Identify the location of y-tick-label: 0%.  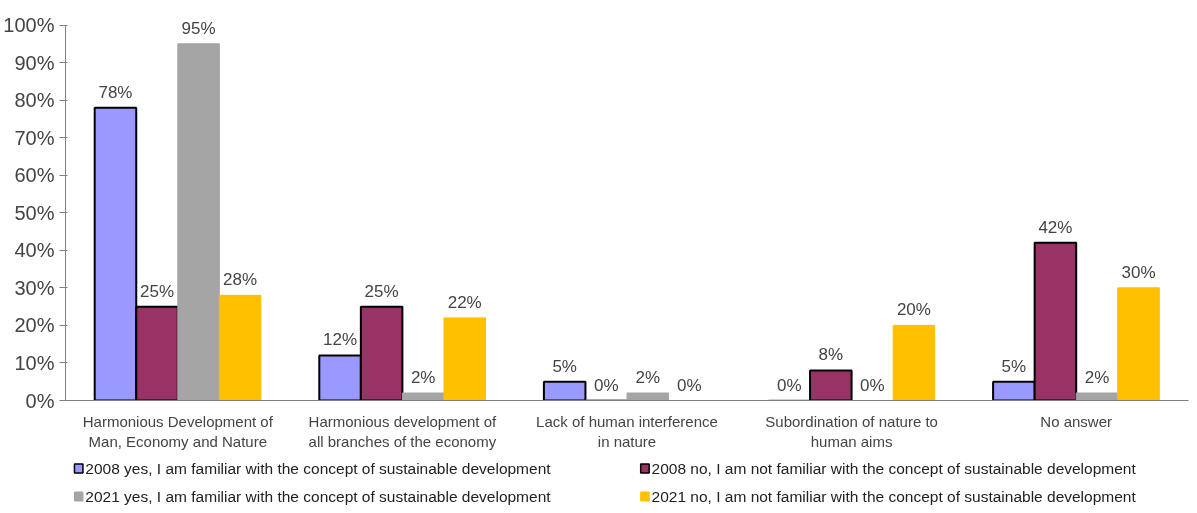
(40, 400).